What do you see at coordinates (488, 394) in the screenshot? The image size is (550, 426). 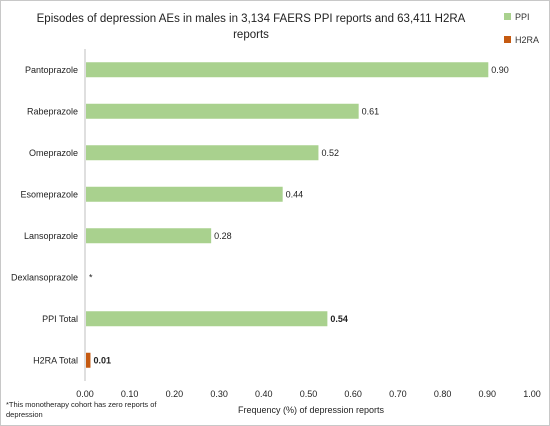 I see `x-tick-label: 0.90` at bounding box center [488, 394].